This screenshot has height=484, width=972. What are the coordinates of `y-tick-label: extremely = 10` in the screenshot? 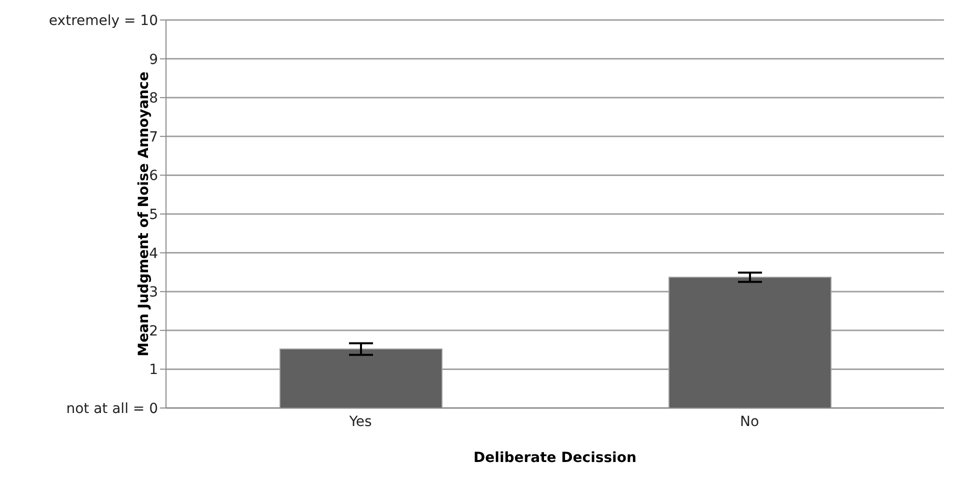 It's located at (103, 20).